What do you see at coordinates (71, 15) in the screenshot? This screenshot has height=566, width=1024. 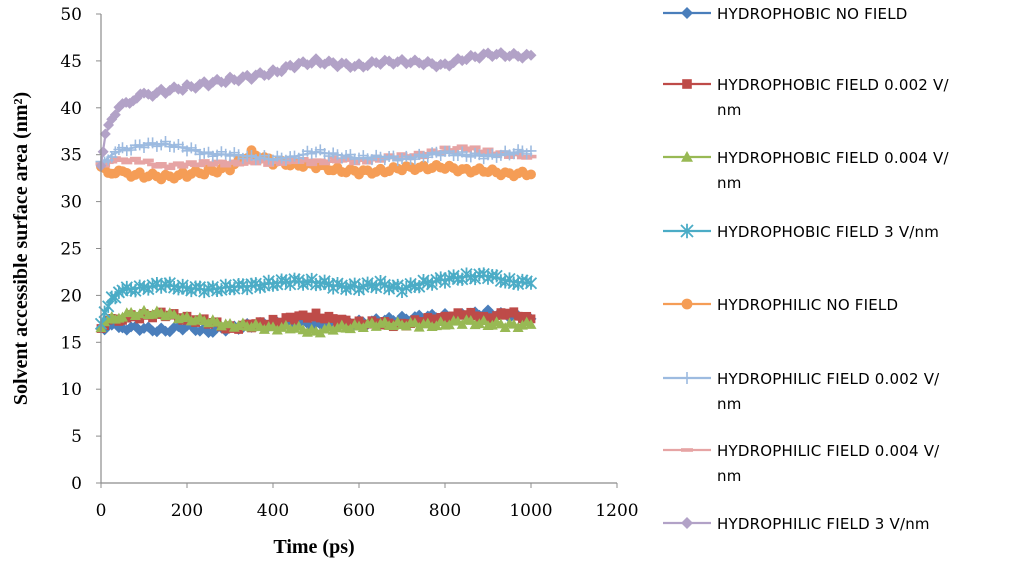 I see `y-tick-label: 50` at bounding box center [71, 15].